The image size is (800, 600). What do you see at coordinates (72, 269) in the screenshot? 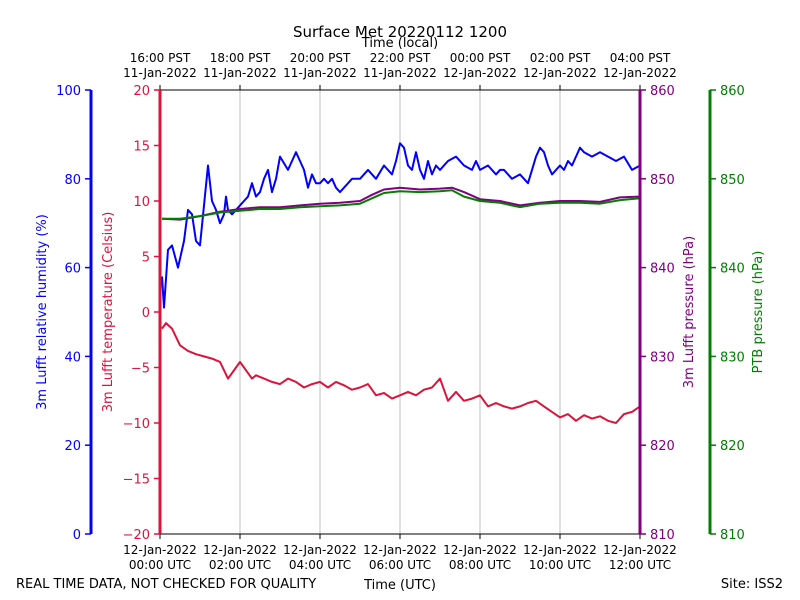
I see `y-tick-label: 60` at bounding box center [72, 269].